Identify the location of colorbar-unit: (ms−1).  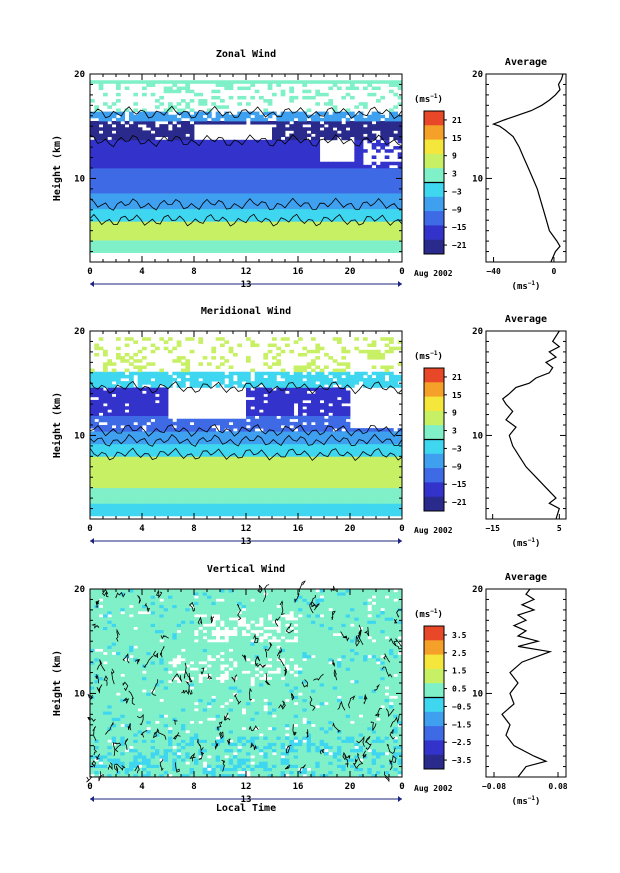
(428, 99).